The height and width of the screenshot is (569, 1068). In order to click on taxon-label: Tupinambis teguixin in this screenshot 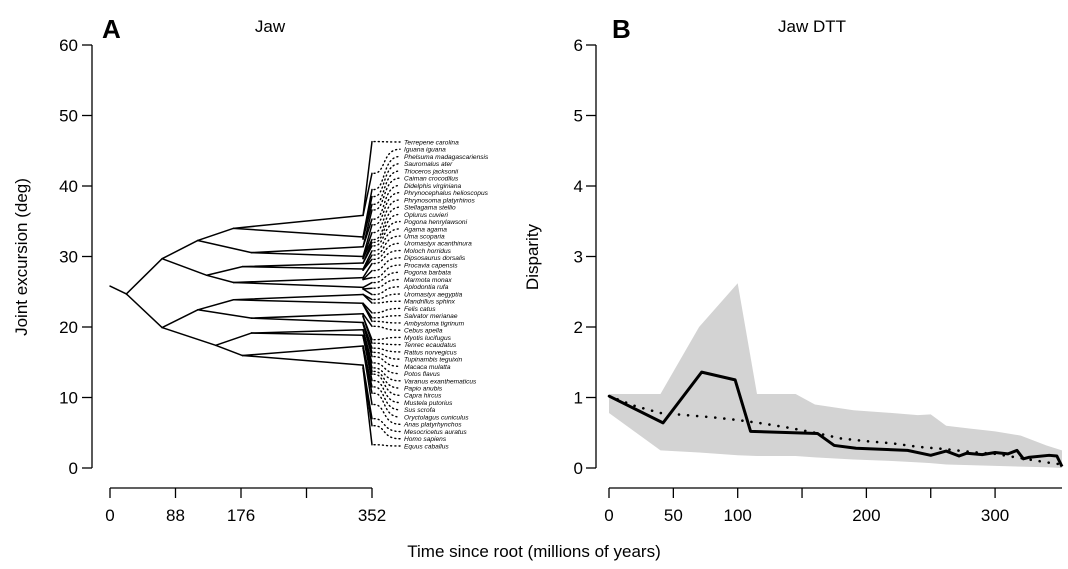, I will do `click(433, 360)`.